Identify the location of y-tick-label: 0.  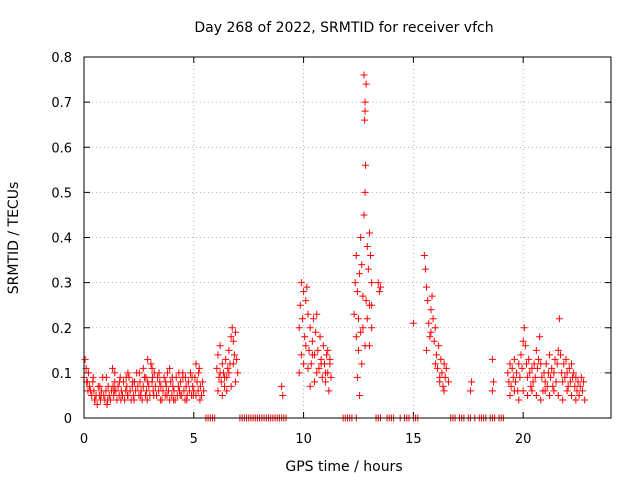
(68, 419).